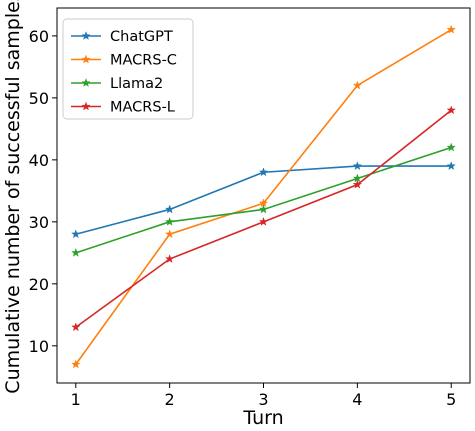  I want to click on legend-box, so click(128, 69).